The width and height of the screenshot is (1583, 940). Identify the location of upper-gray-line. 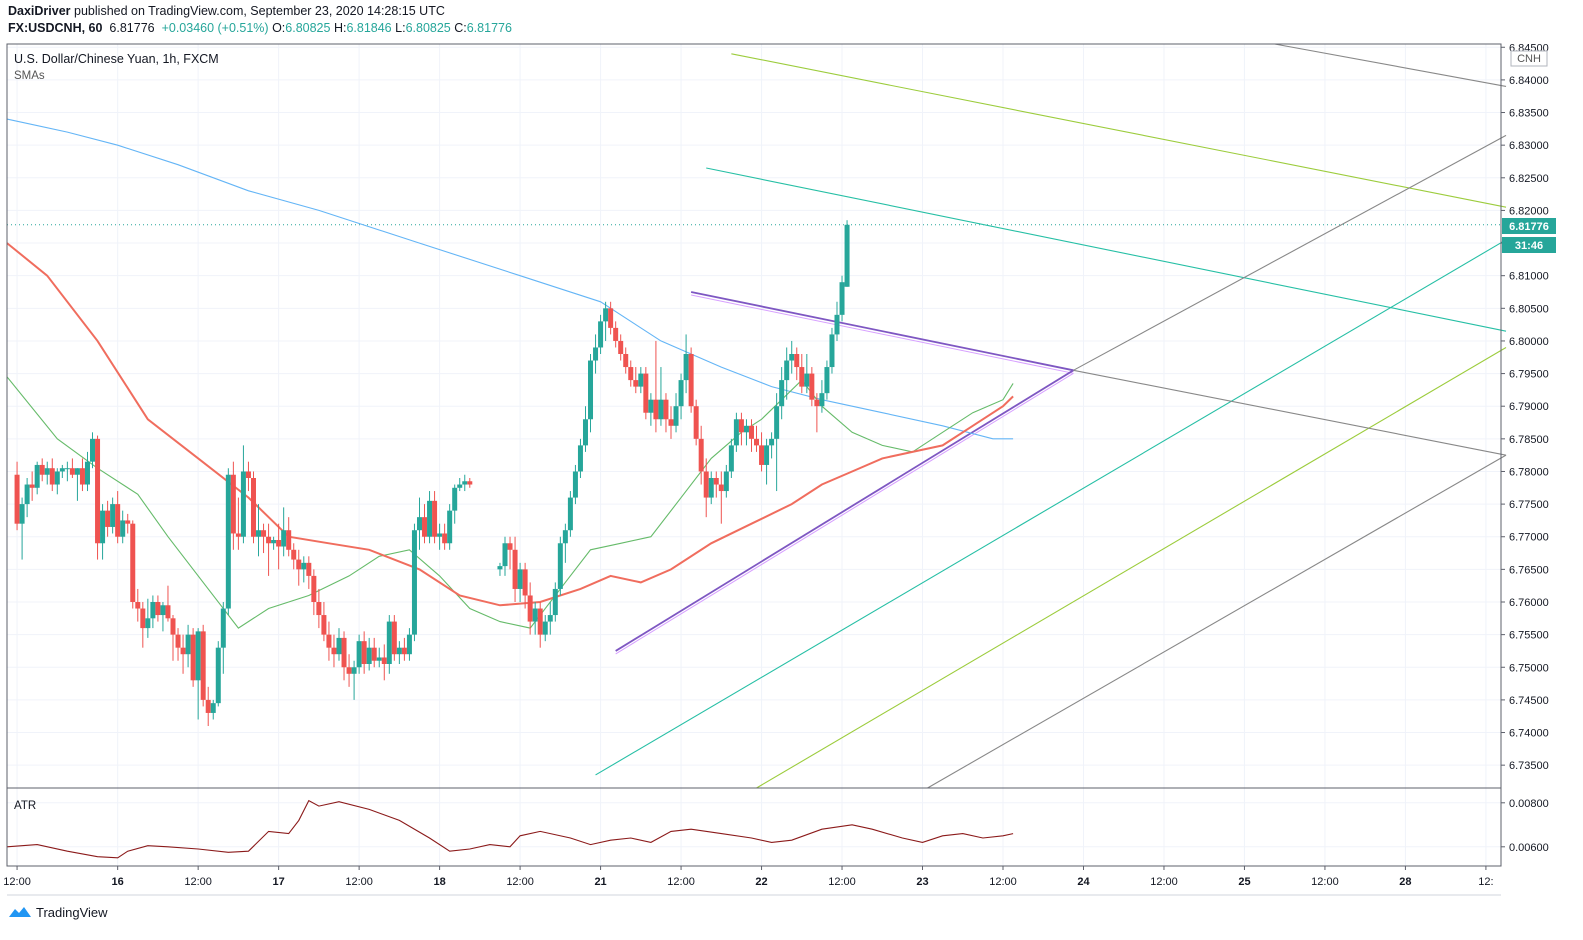
(1390, 65).